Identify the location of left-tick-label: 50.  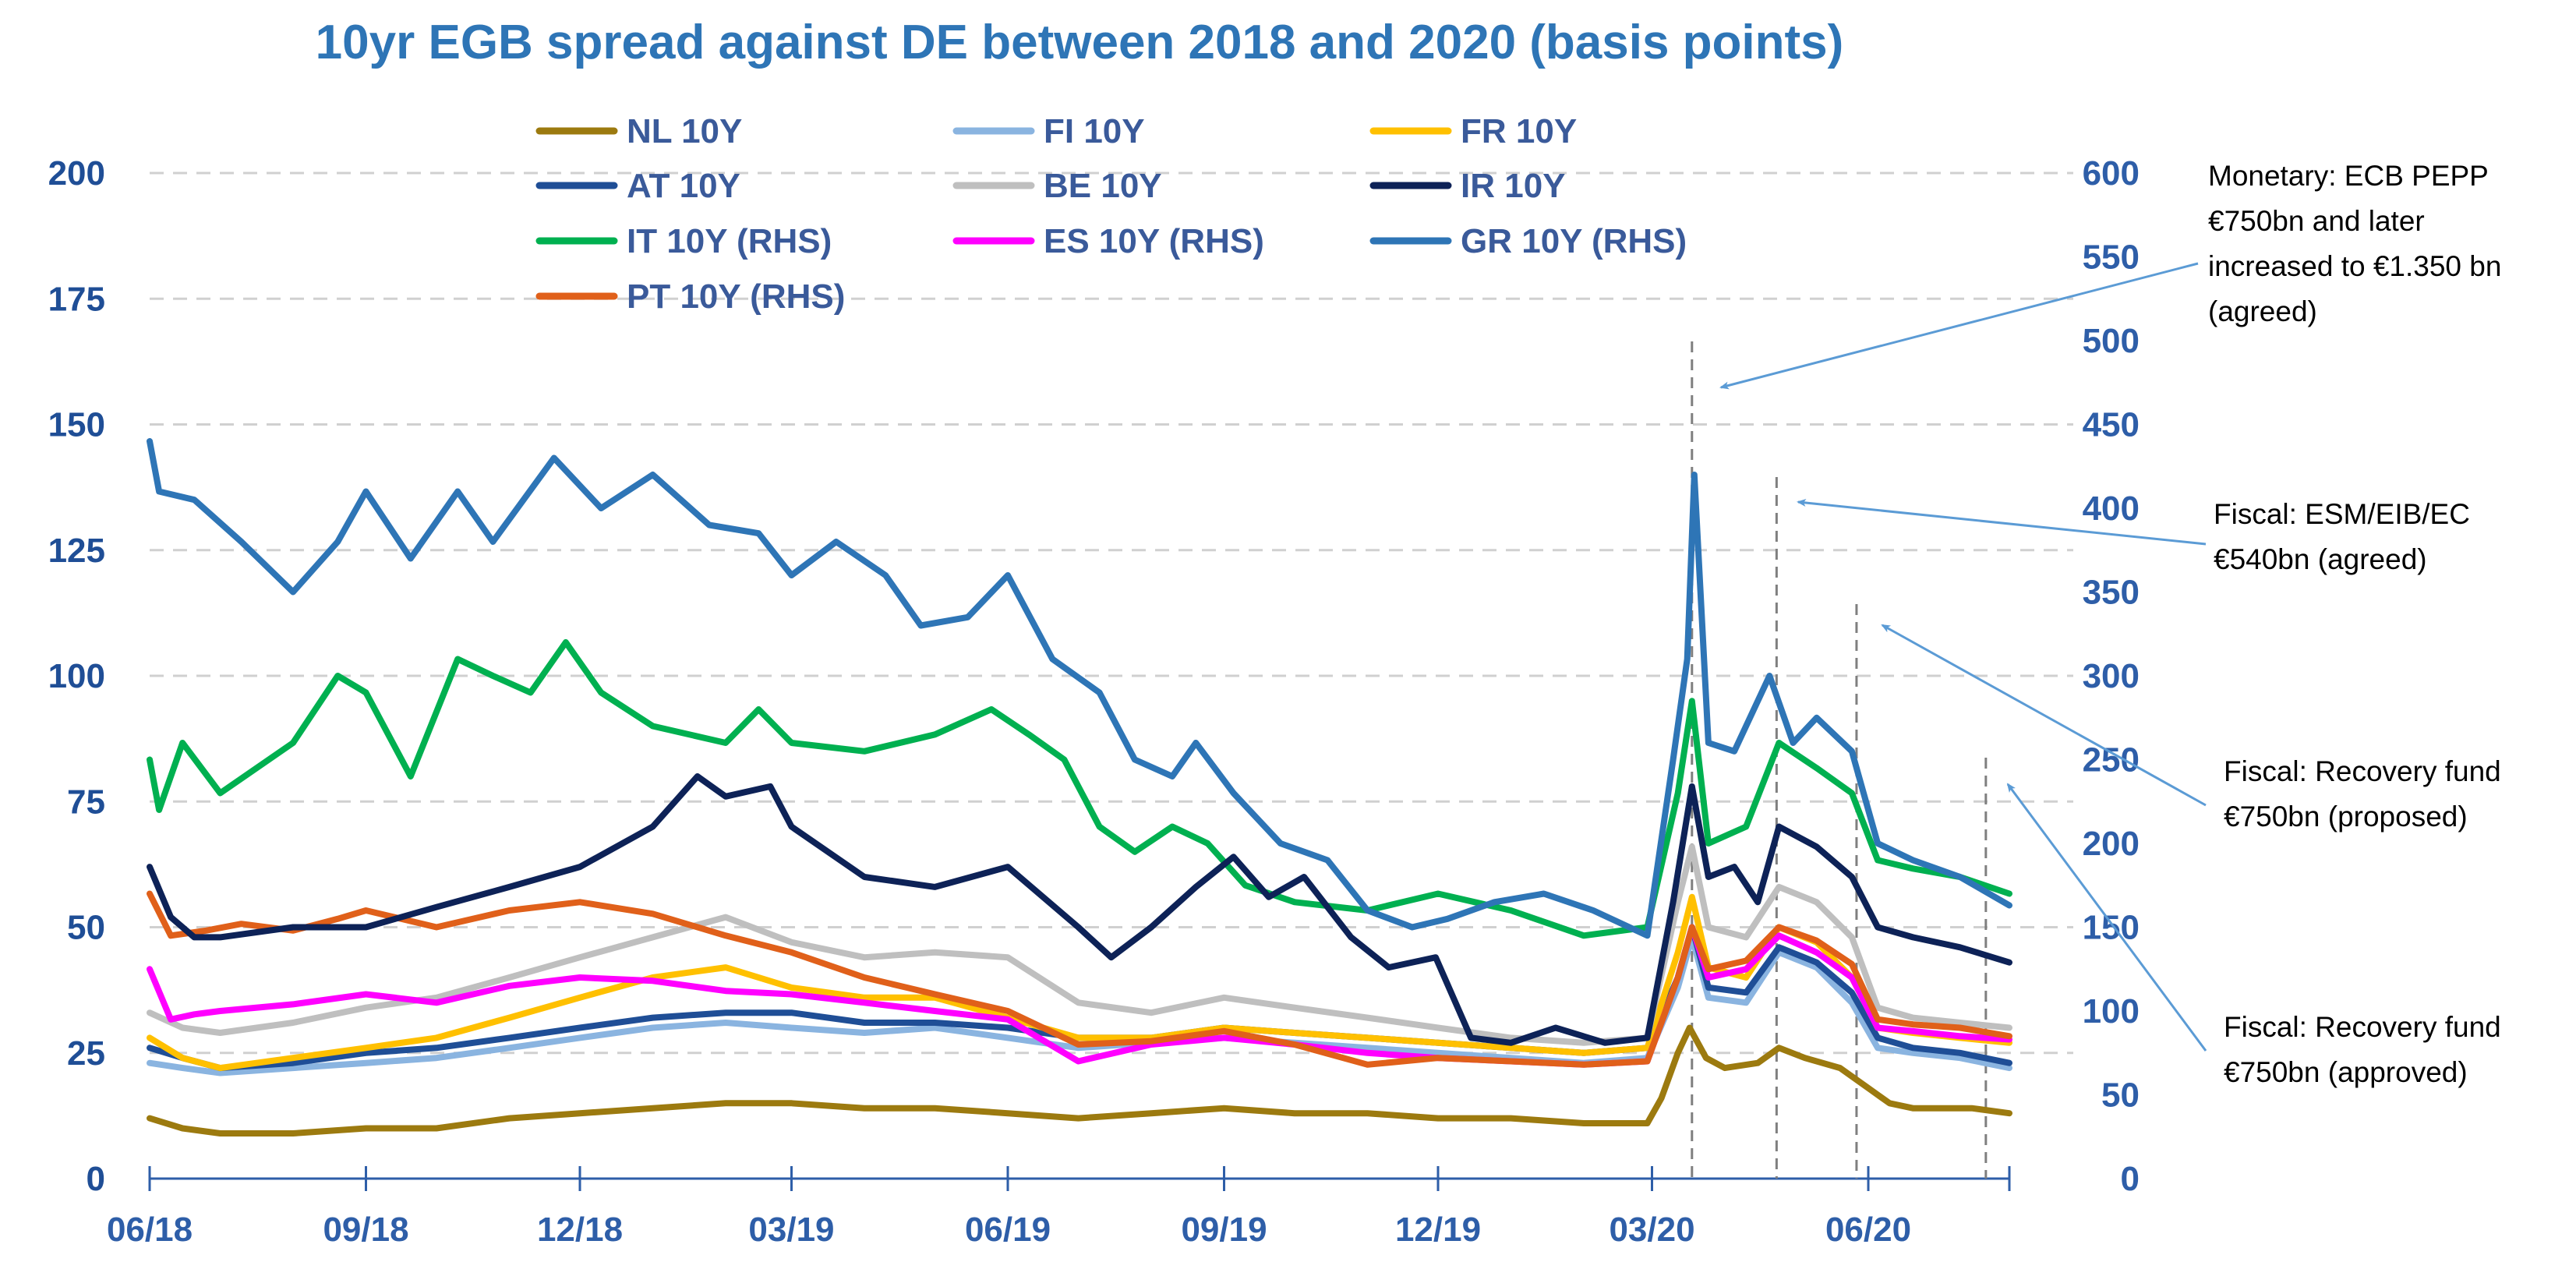
(86, 928).